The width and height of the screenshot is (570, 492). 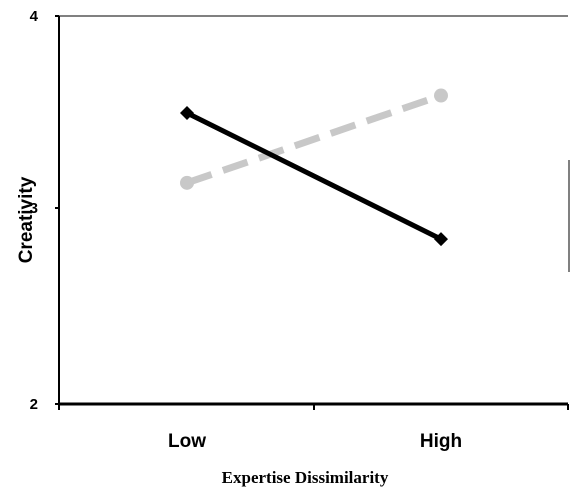 I want to click on y-axis-title: Creativity, so click(x=26, y=219).